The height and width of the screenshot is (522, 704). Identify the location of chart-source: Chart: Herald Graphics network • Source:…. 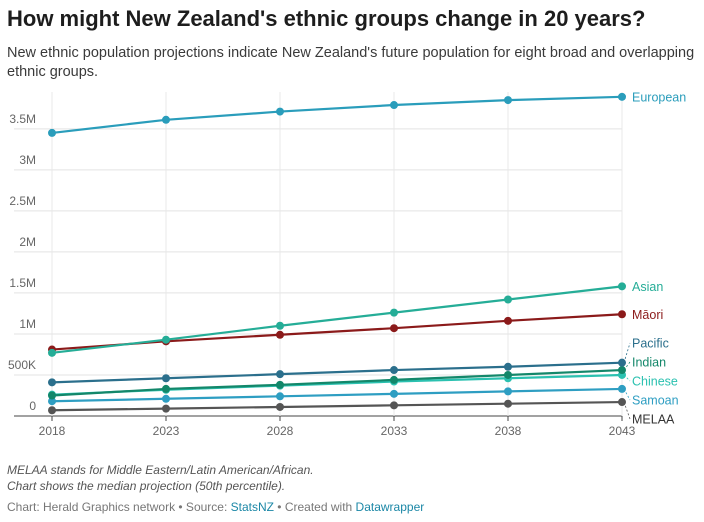
(215, 507).